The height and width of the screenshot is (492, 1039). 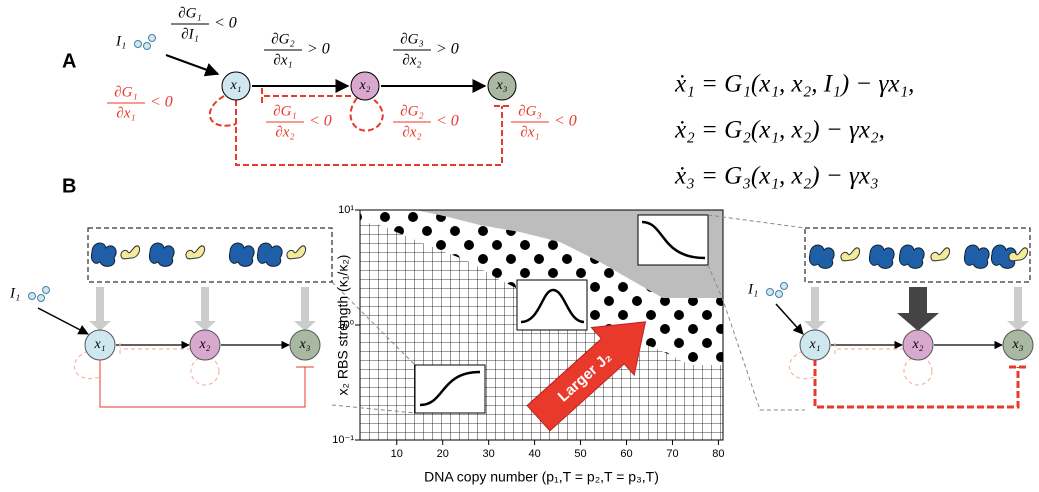 I want to click on y-tick-label: 10¹, so click(x=346, y=210).